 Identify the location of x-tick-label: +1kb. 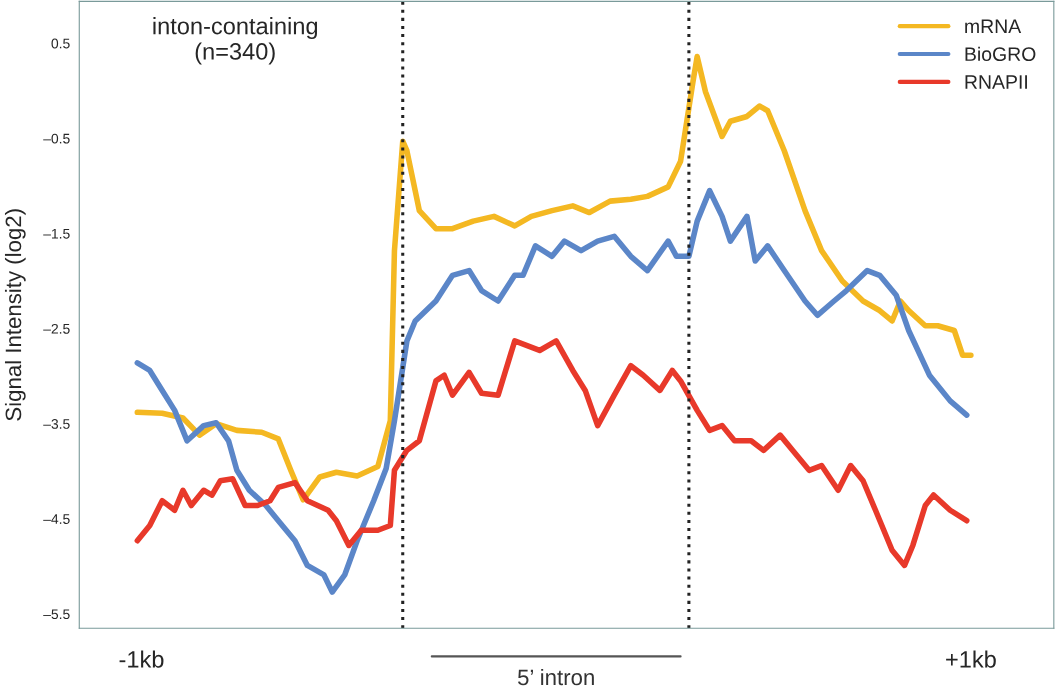
(971, 659).